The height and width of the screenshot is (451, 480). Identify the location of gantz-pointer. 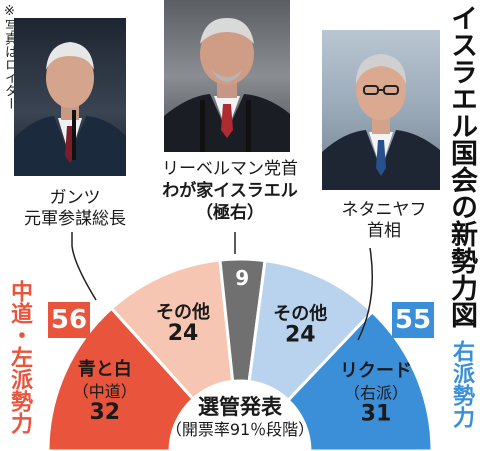
(84, 266).